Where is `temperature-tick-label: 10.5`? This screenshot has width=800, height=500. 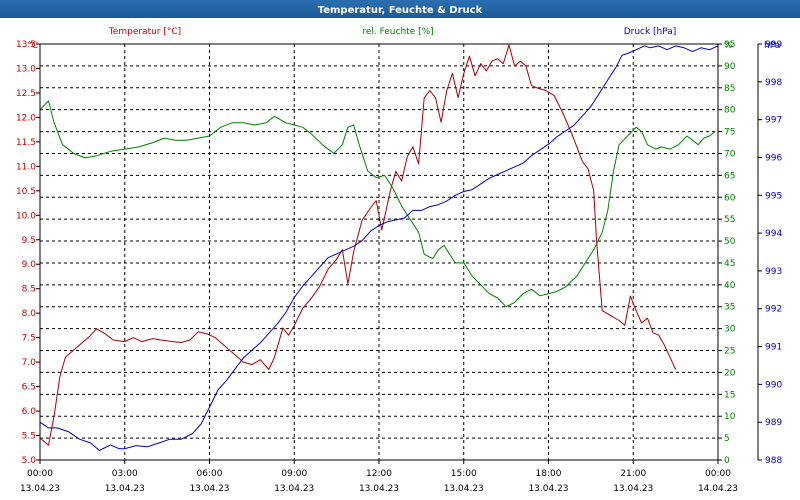 temperature-tick-label: 10.5 is located at coordinates (26, 192).